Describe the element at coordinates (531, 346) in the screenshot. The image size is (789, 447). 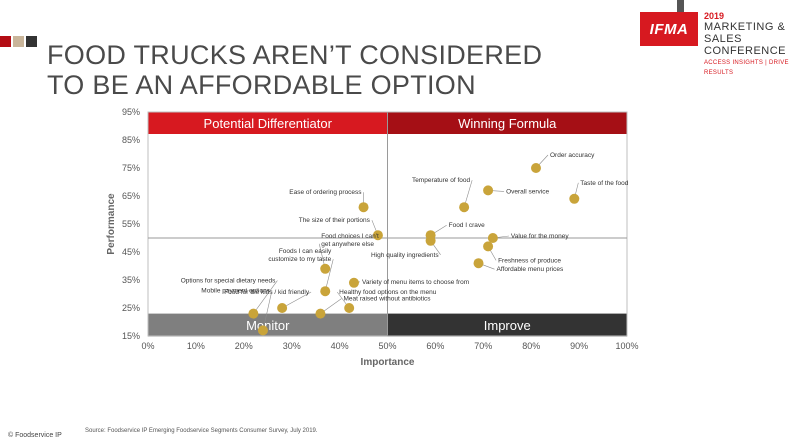
I see `x-tick-label: 80%` at that location.